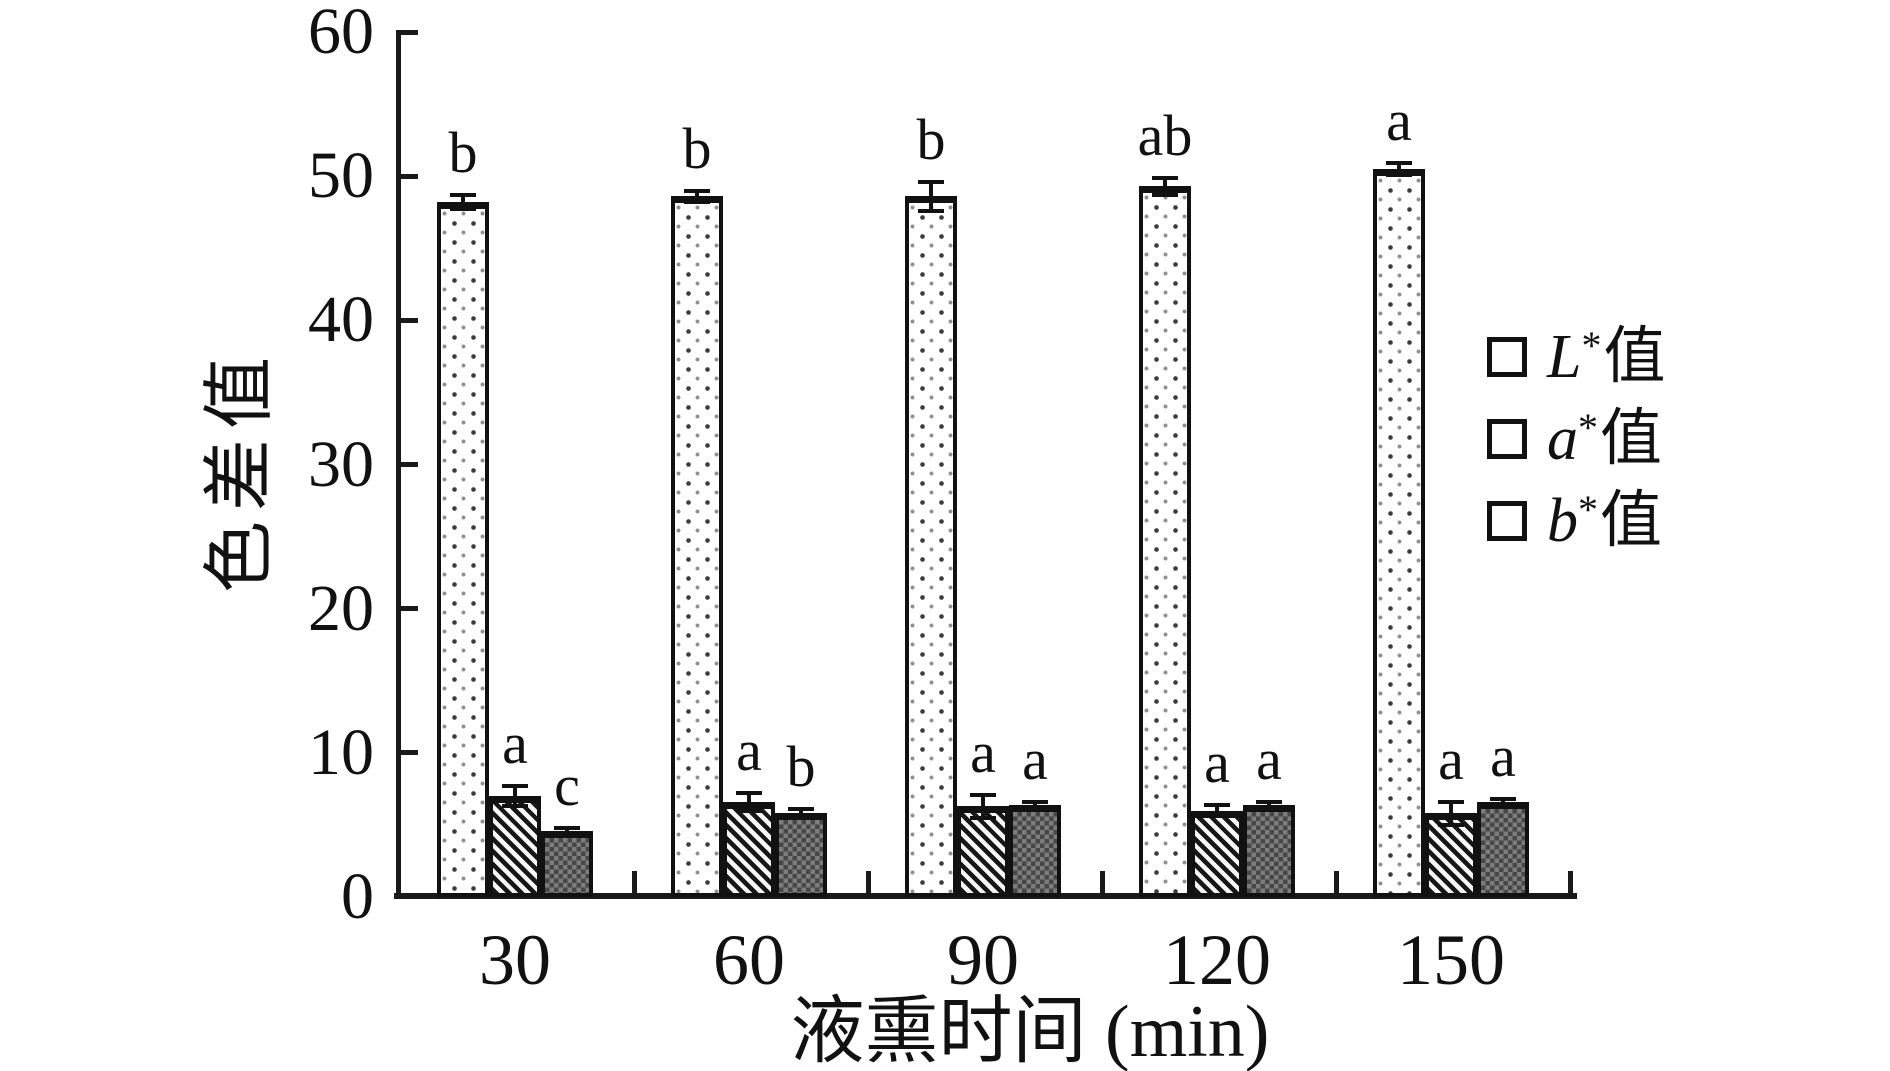 This screenshot has width=1890, height=1071. What do you see at coordinates (1165, 135) in the screenshot?
I see `significance-letter: ab` at bounding box center [1165, 135].